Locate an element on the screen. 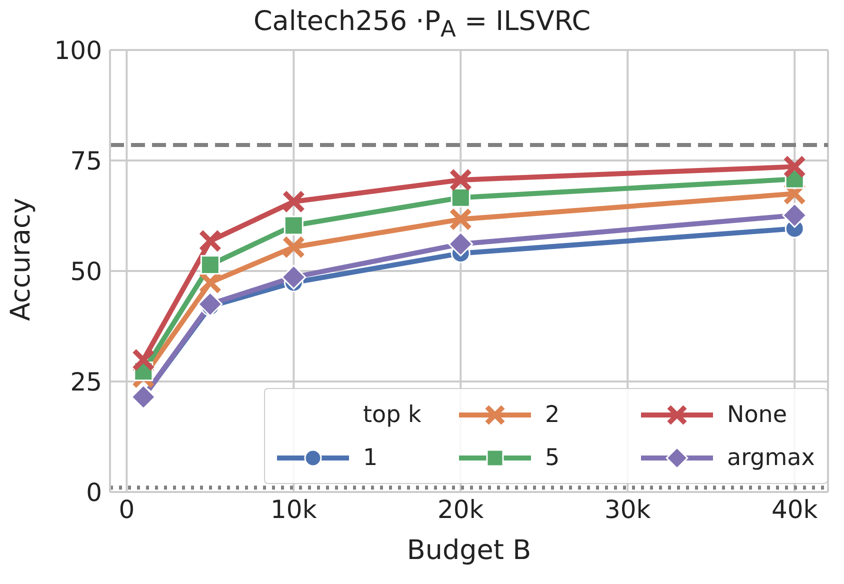  x-tick-label: 30k is located at coordinates (628, 509).